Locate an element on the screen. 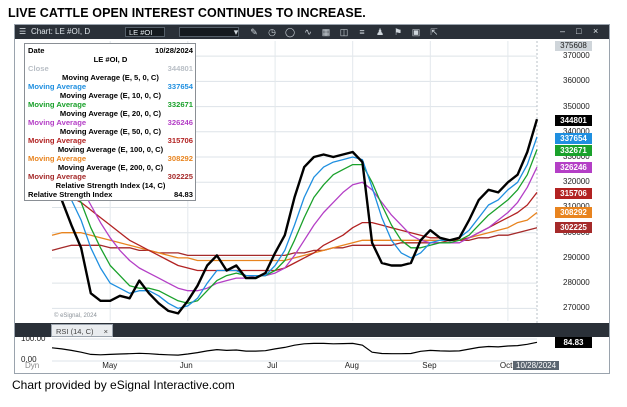  legend-value: 302225 is located at coordinates (180, 176).